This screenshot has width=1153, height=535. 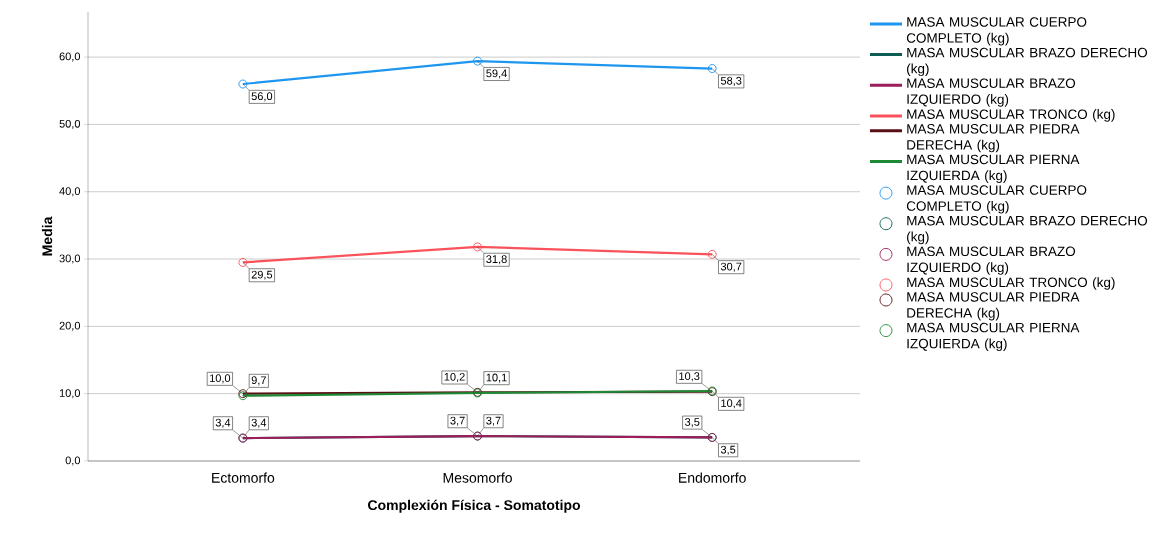 What do you see at coordinates (70, 192) in the screenshot?
I see `y-tick-label: 40,0` at bounding box center [70, 192].